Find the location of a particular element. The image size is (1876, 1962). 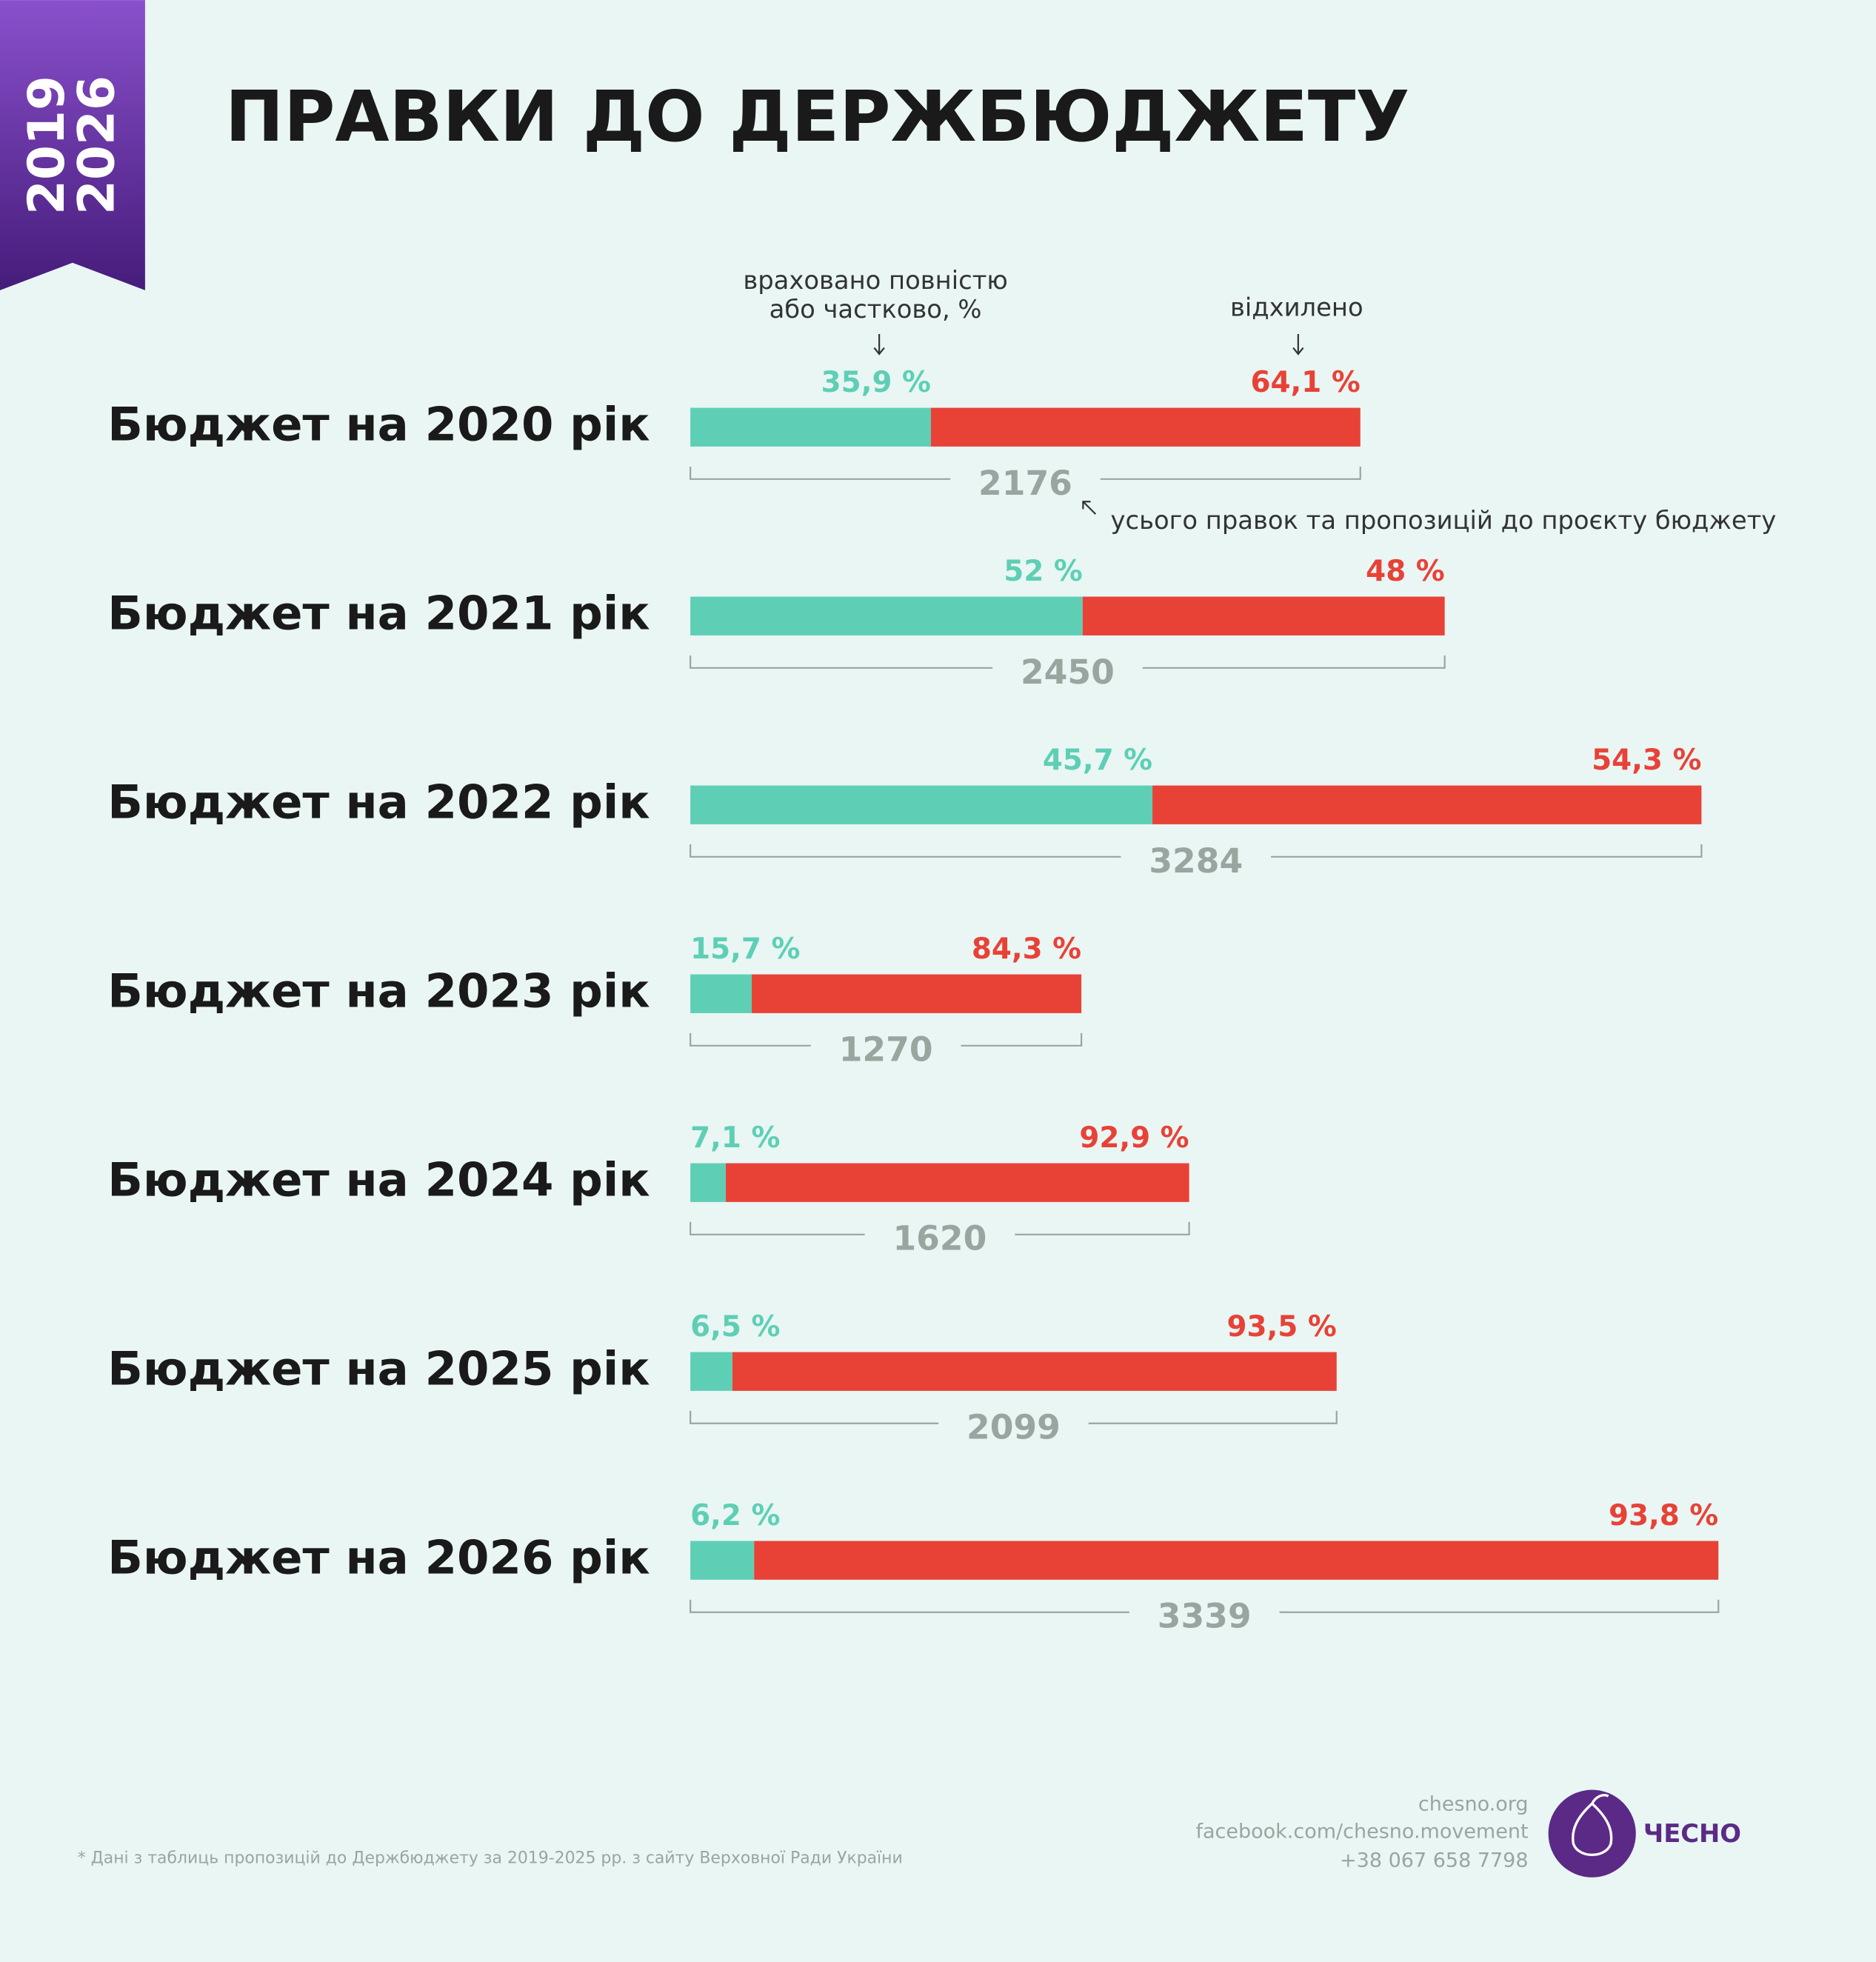

total-label: 2450 is located at coordinates (1068, 673).